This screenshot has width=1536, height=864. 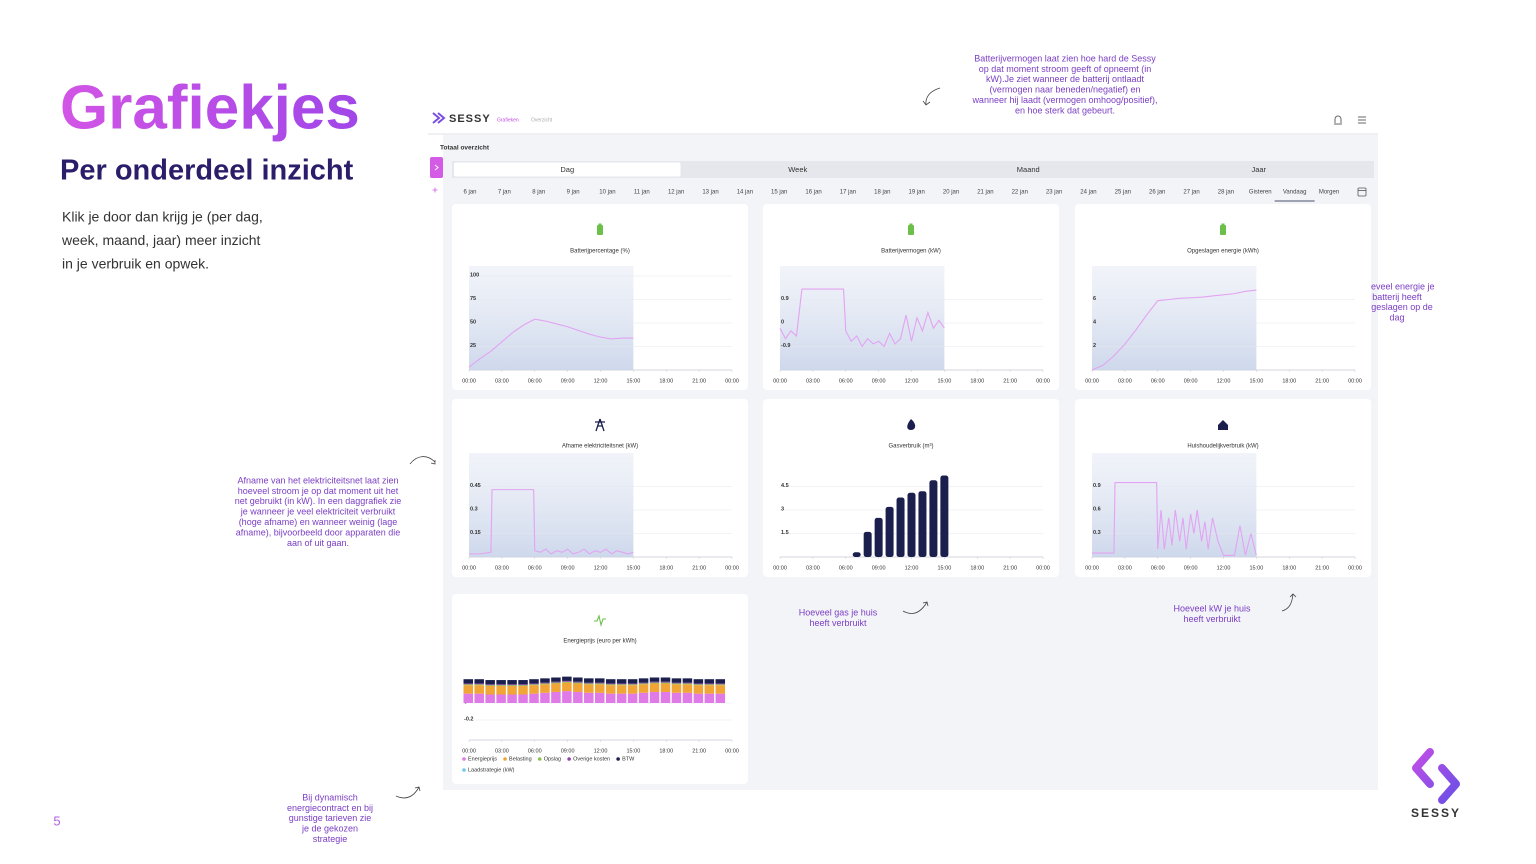 I want to click on period-tab: Dag, so click(x=567, y=169).